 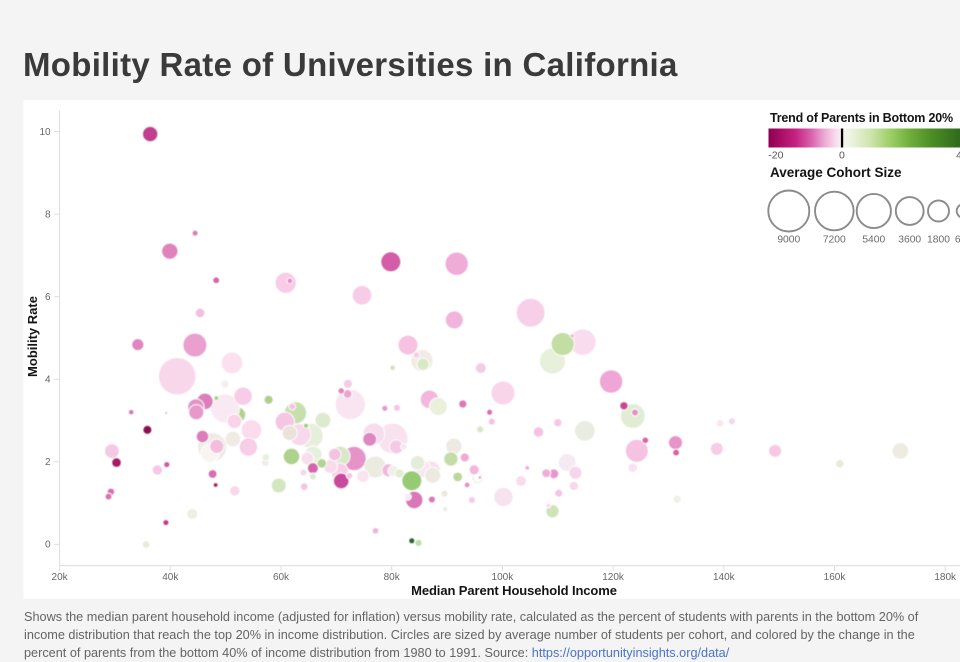 What do you see at coordinates (861, 118) in the screenshot?
I see `svg-text: Trend of Parents in Bottom 20%` at bounding box center [861, 118].